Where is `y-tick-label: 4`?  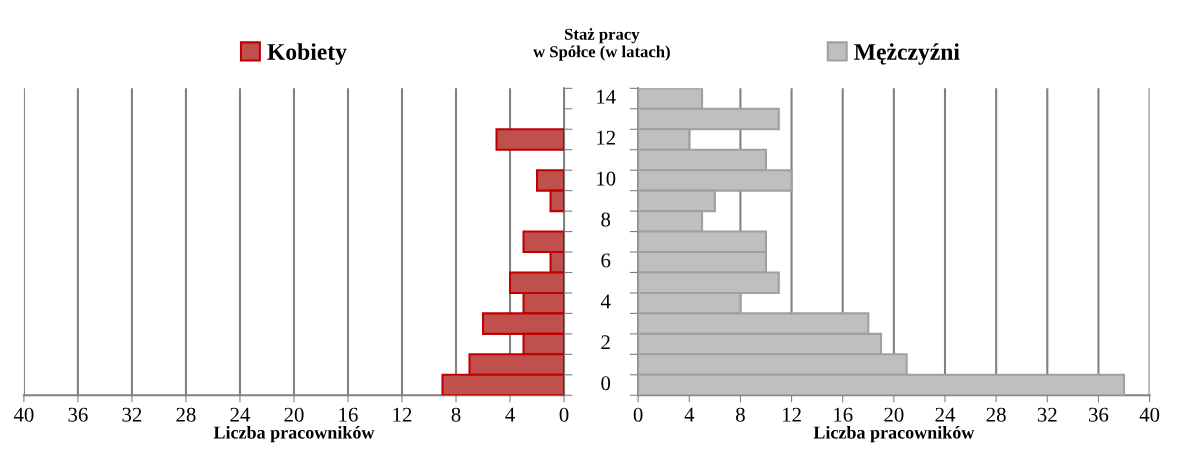
y-tick-label: 4 is located at coordinates (605, 301).